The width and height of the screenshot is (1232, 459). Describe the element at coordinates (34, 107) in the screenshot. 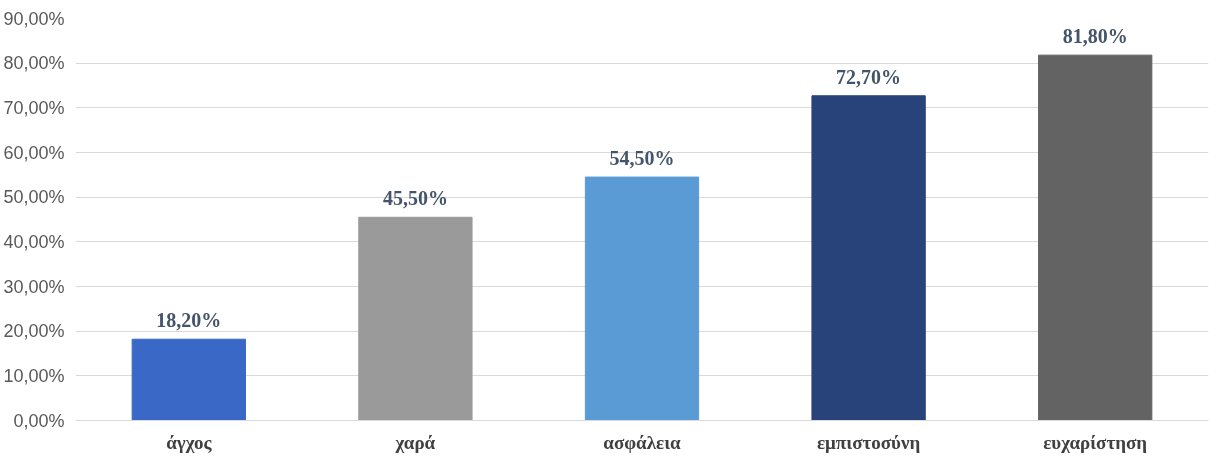

I see `y-tick-label: 70,00%` at that location.